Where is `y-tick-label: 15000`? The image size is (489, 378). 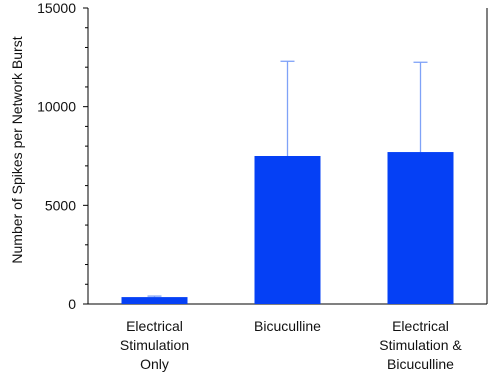 y-tick-label: 15000 is located at coordinates (56, 8).